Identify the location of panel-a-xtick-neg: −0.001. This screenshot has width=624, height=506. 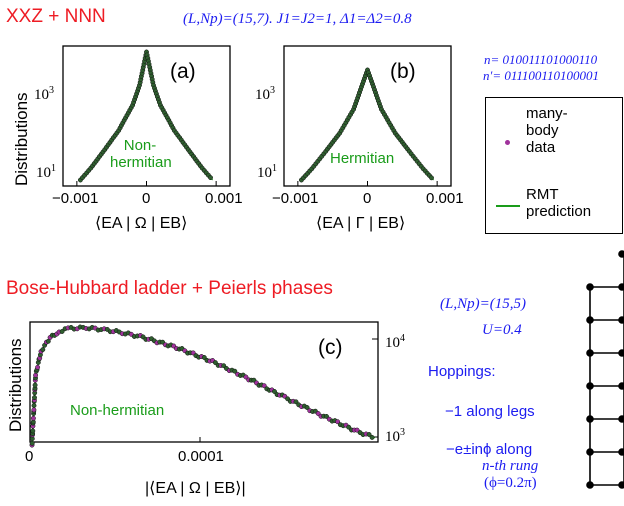
(75, 198).